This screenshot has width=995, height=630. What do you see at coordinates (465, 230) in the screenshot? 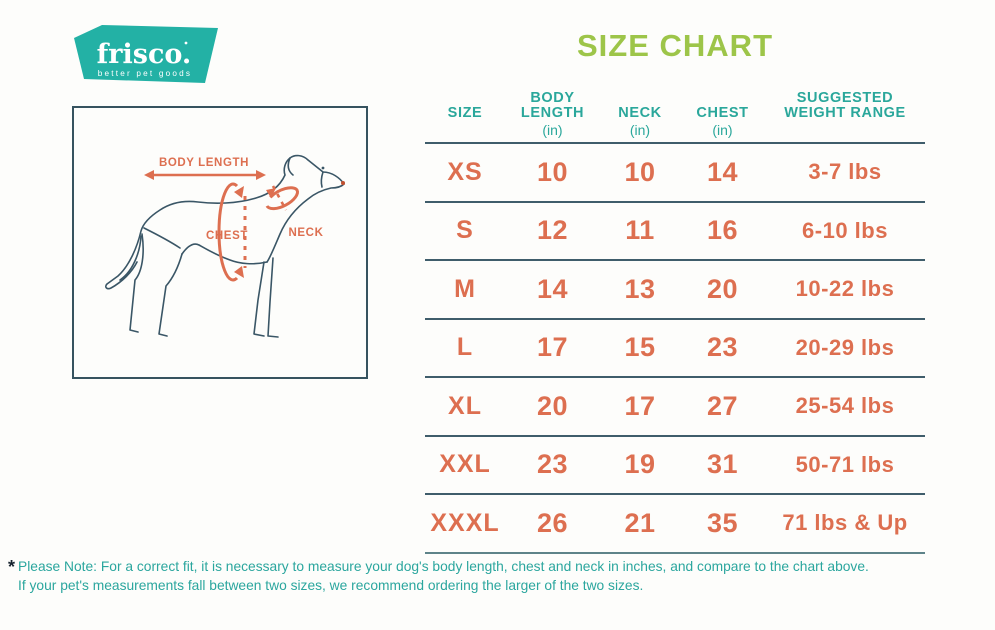
I see `table-cell: S` at bounding box center [465, 230].